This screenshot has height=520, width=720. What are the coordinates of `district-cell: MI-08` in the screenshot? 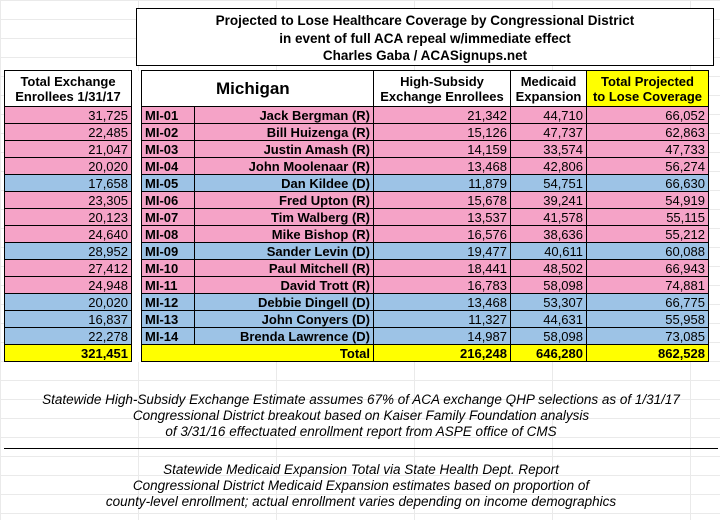 It's located at (168, 234).